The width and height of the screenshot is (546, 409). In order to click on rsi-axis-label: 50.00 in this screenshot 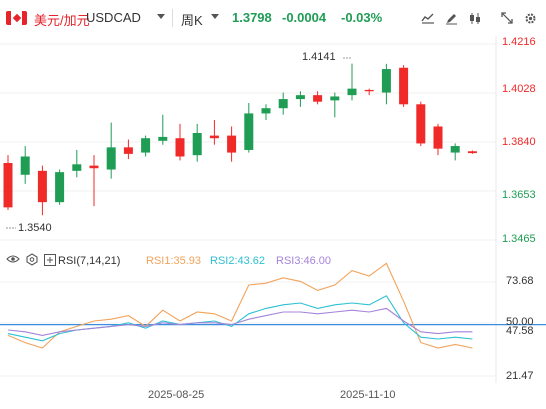, I will do `click(520, 322)`.